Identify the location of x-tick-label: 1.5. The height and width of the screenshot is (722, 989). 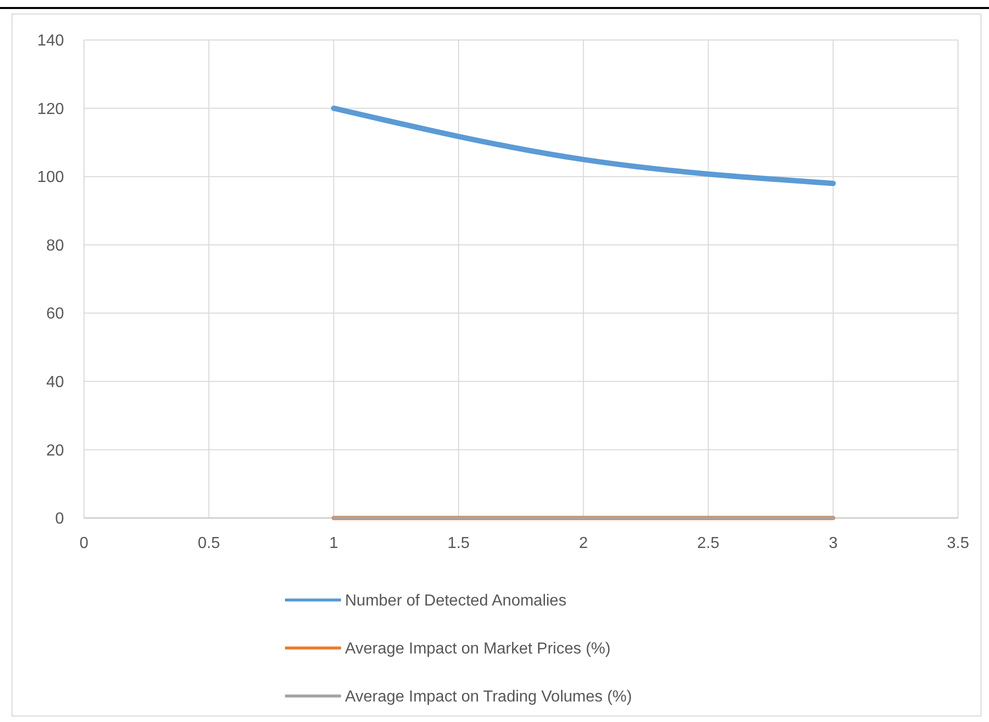
(458, 543).